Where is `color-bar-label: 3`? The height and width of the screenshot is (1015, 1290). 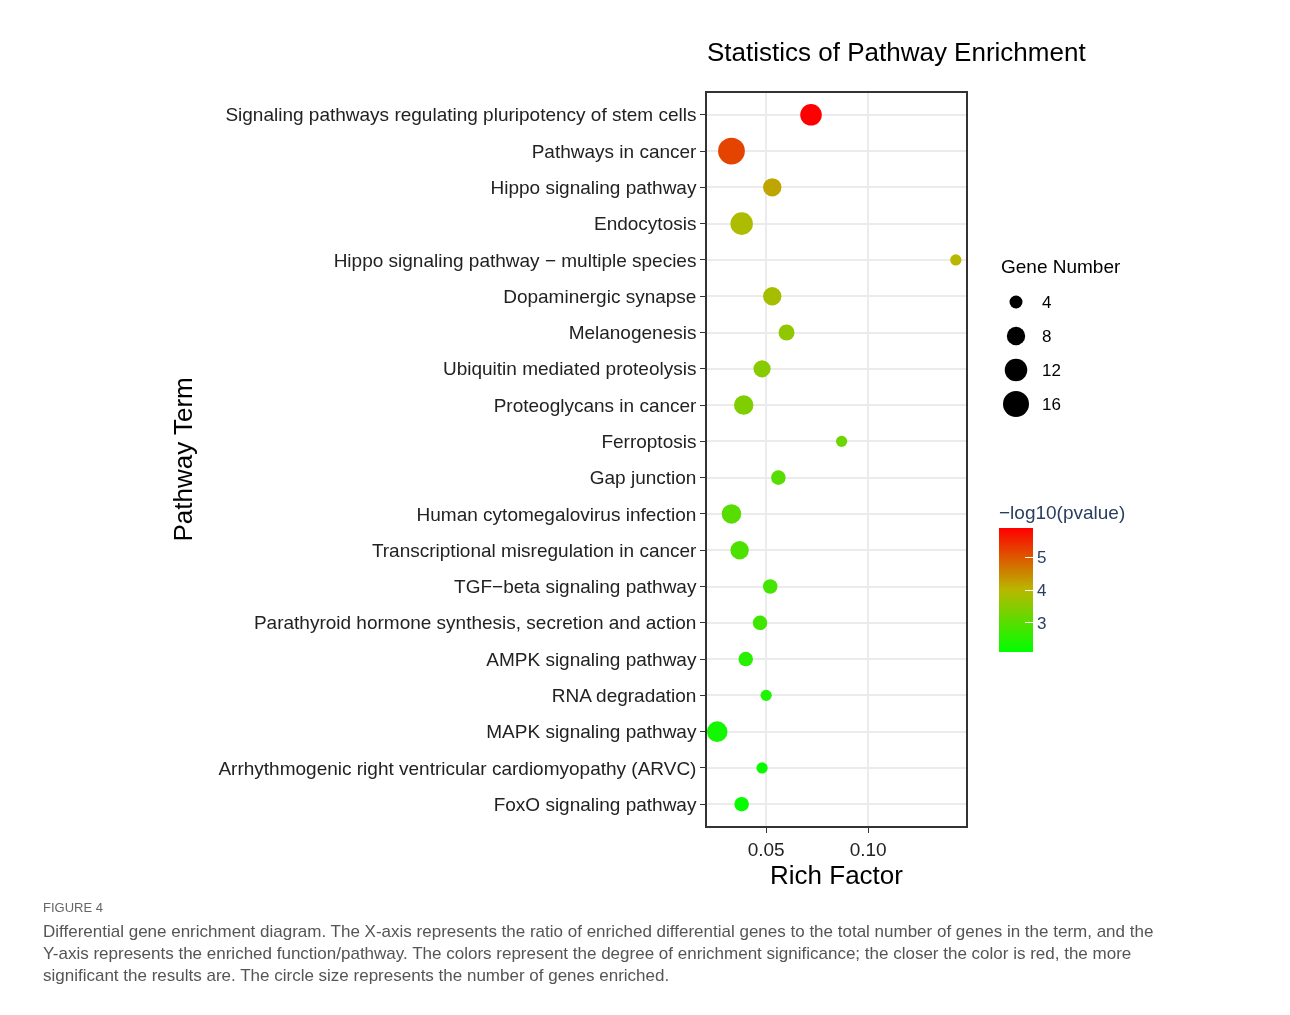
color-bar-label: 3 is located at coordinates (1041, 623).